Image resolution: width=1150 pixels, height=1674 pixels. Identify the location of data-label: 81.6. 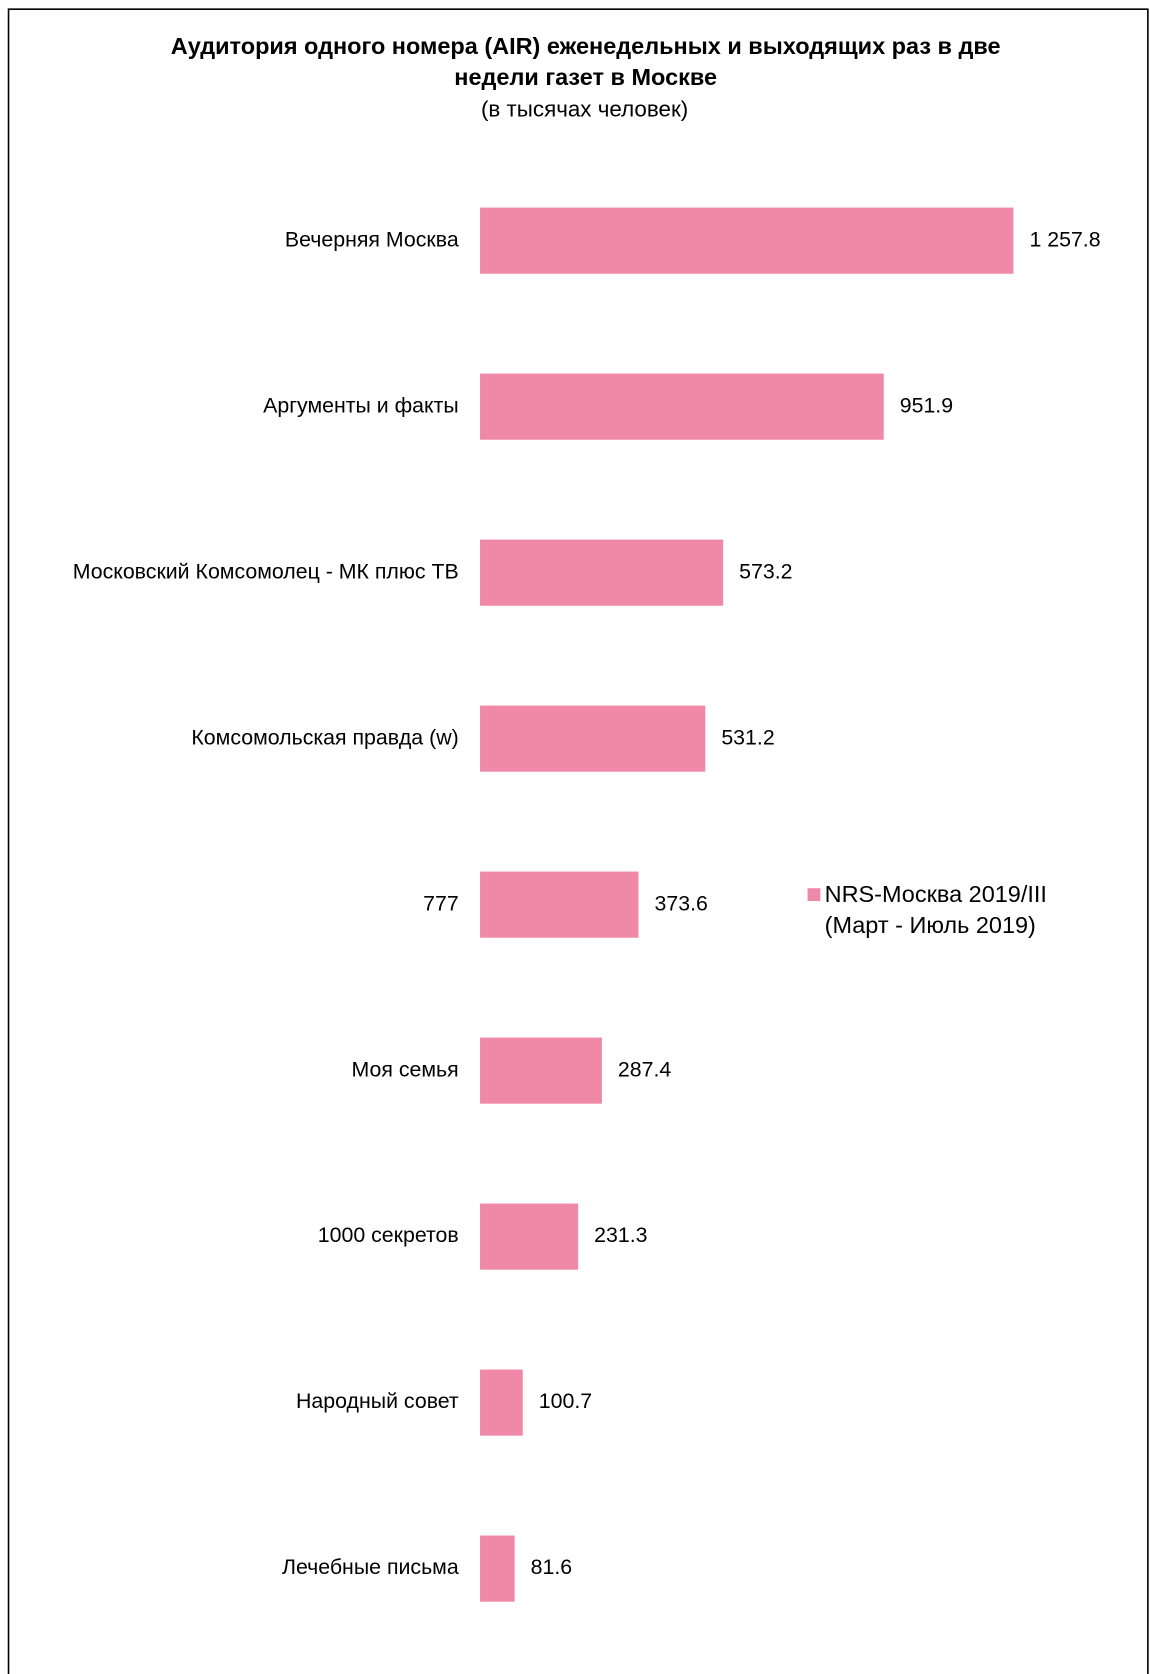
(552, 1567).